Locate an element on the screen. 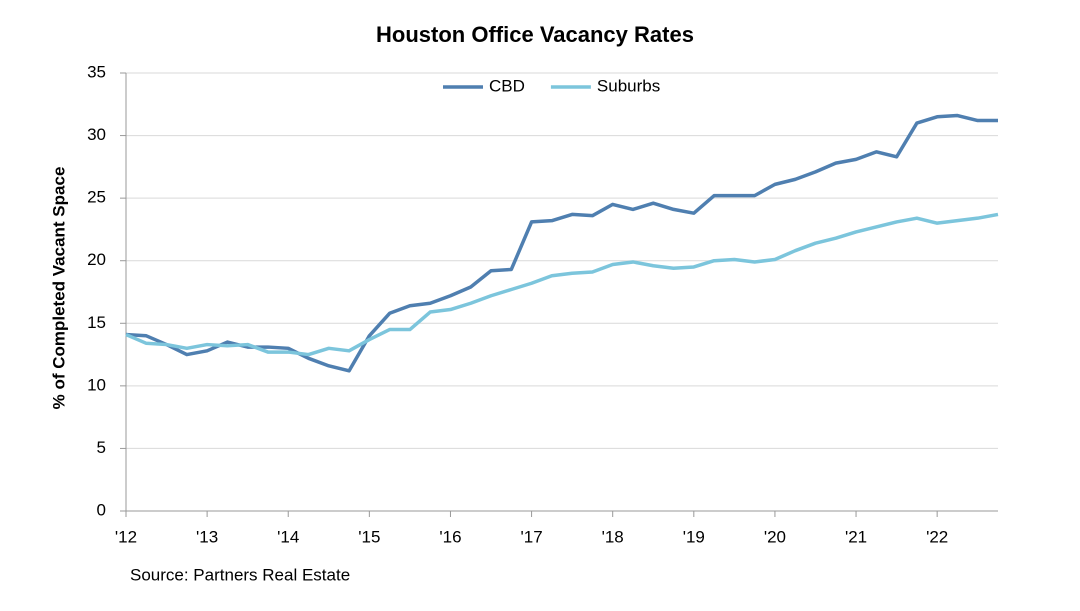 The image size is (1080, 611). y-tick-label: 30 is located at coordinates (96, 134).